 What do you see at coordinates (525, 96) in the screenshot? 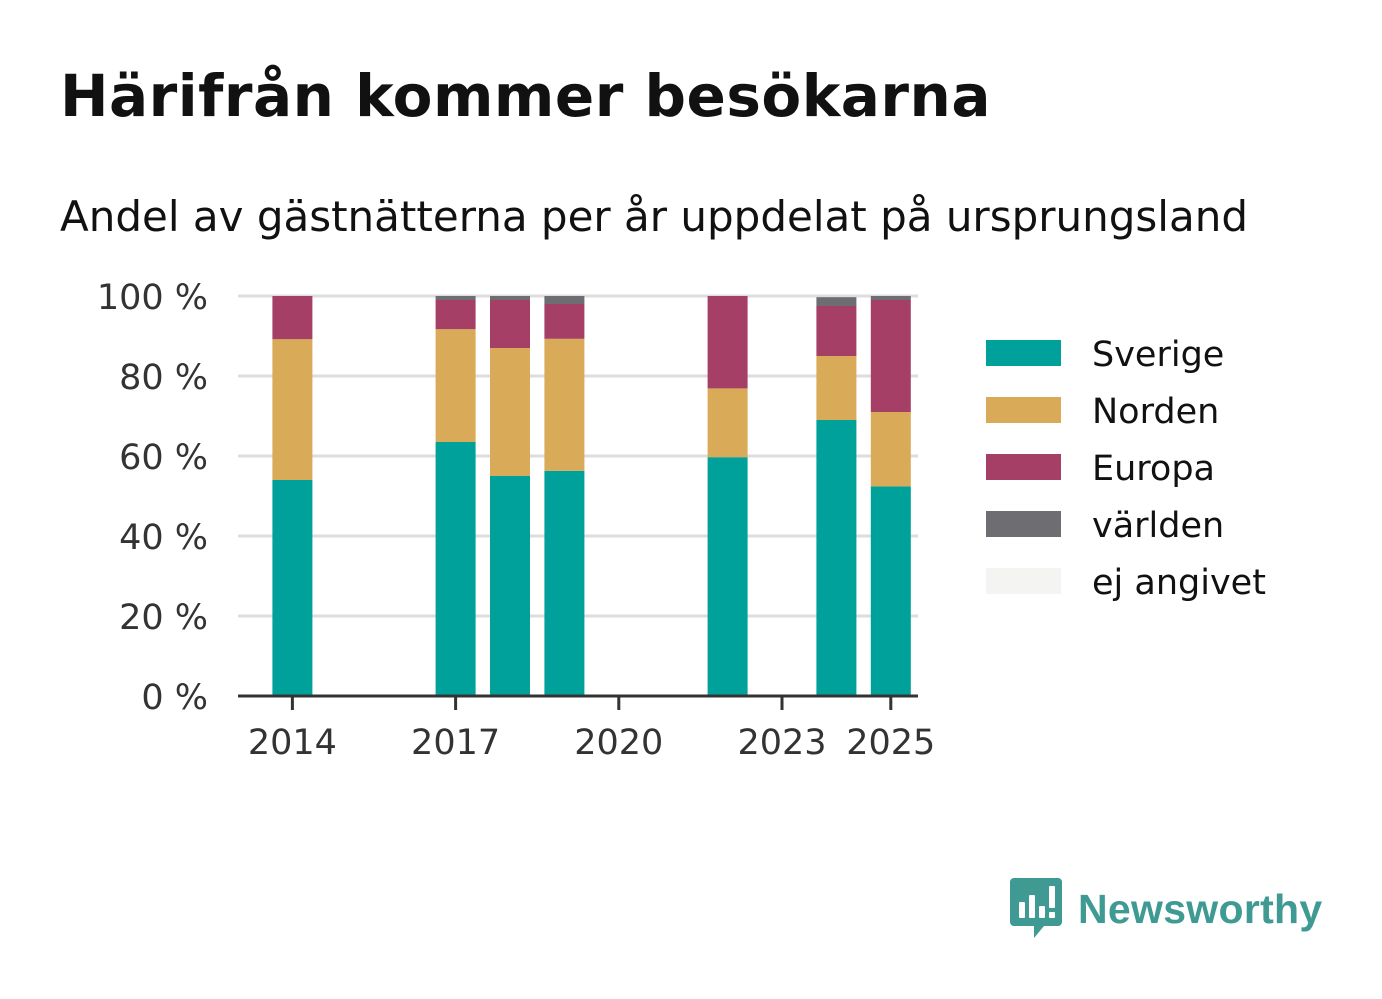
I see `chart-title: Härifrån kommer besökarna` at bounding box center [525, 96].